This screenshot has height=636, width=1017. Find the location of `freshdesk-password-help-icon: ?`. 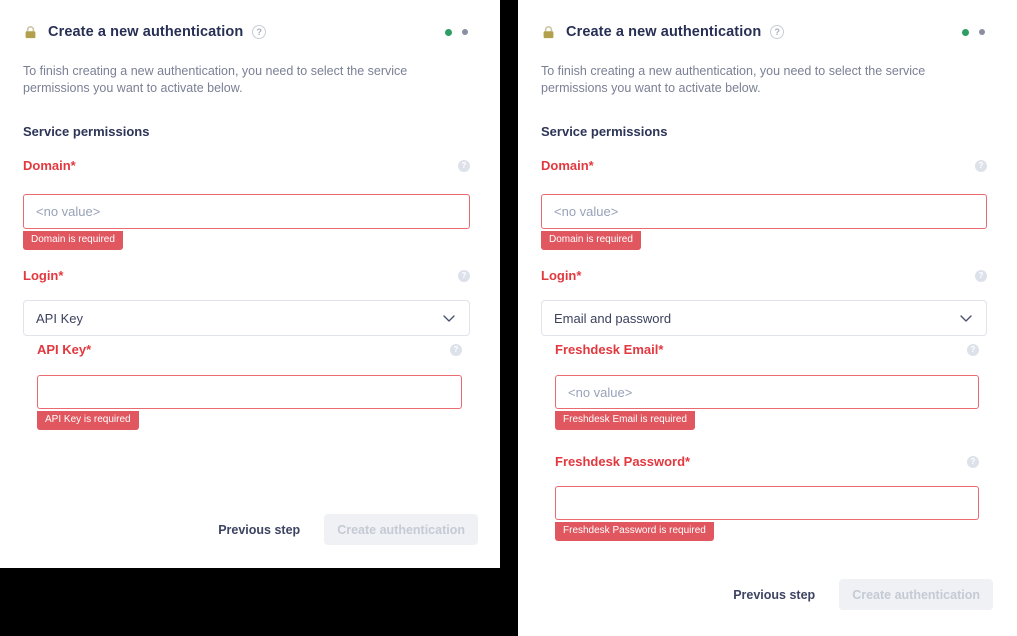

freshdesk-password-help-icon: ? is located at coordinates (973, 461).